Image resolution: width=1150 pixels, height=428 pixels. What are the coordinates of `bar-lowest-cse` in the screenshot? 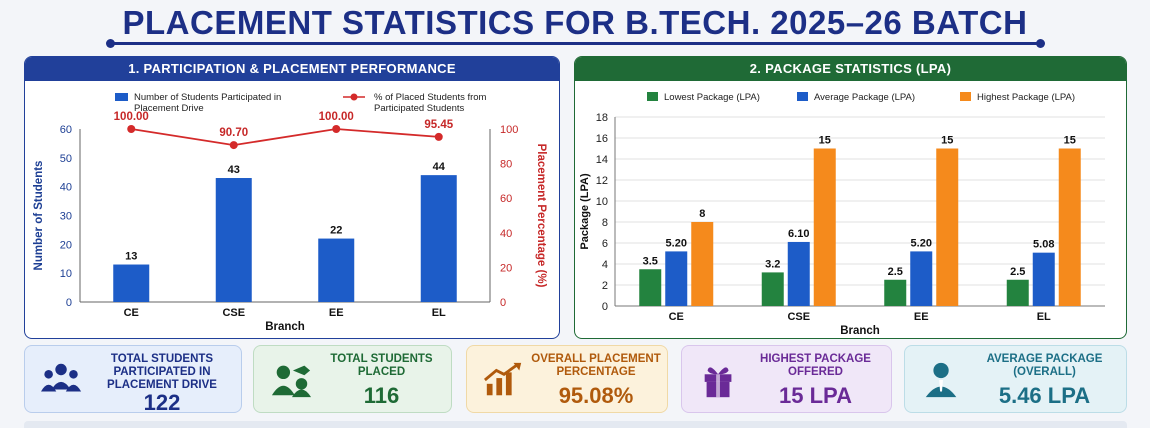 It's located at (772, 289).